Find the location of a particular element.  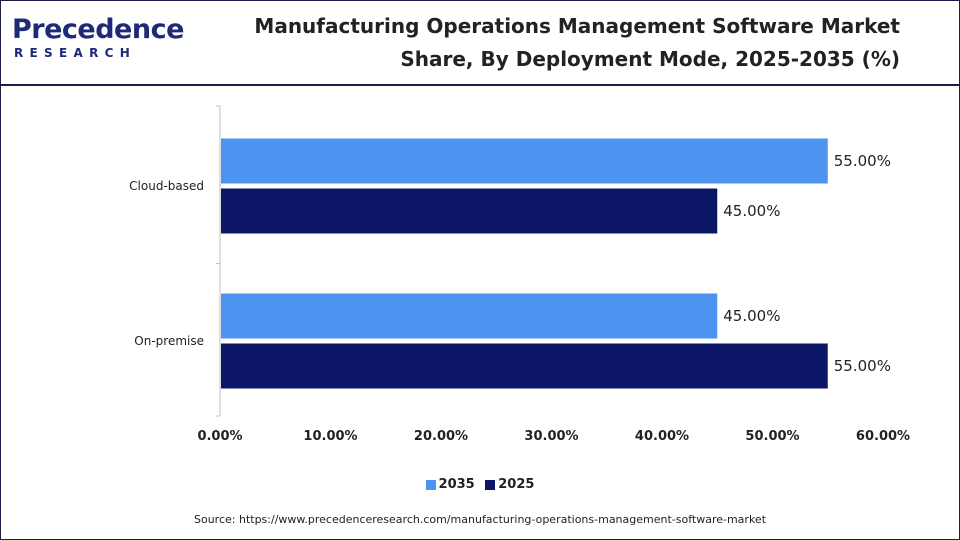

logo-subtitle: RESEARCH is located at coordinates (75, 53).